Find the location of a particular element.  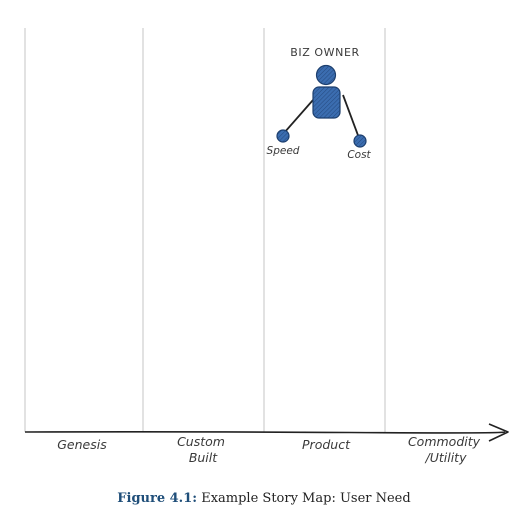

connector-speed is located at coordinates (298, 116).